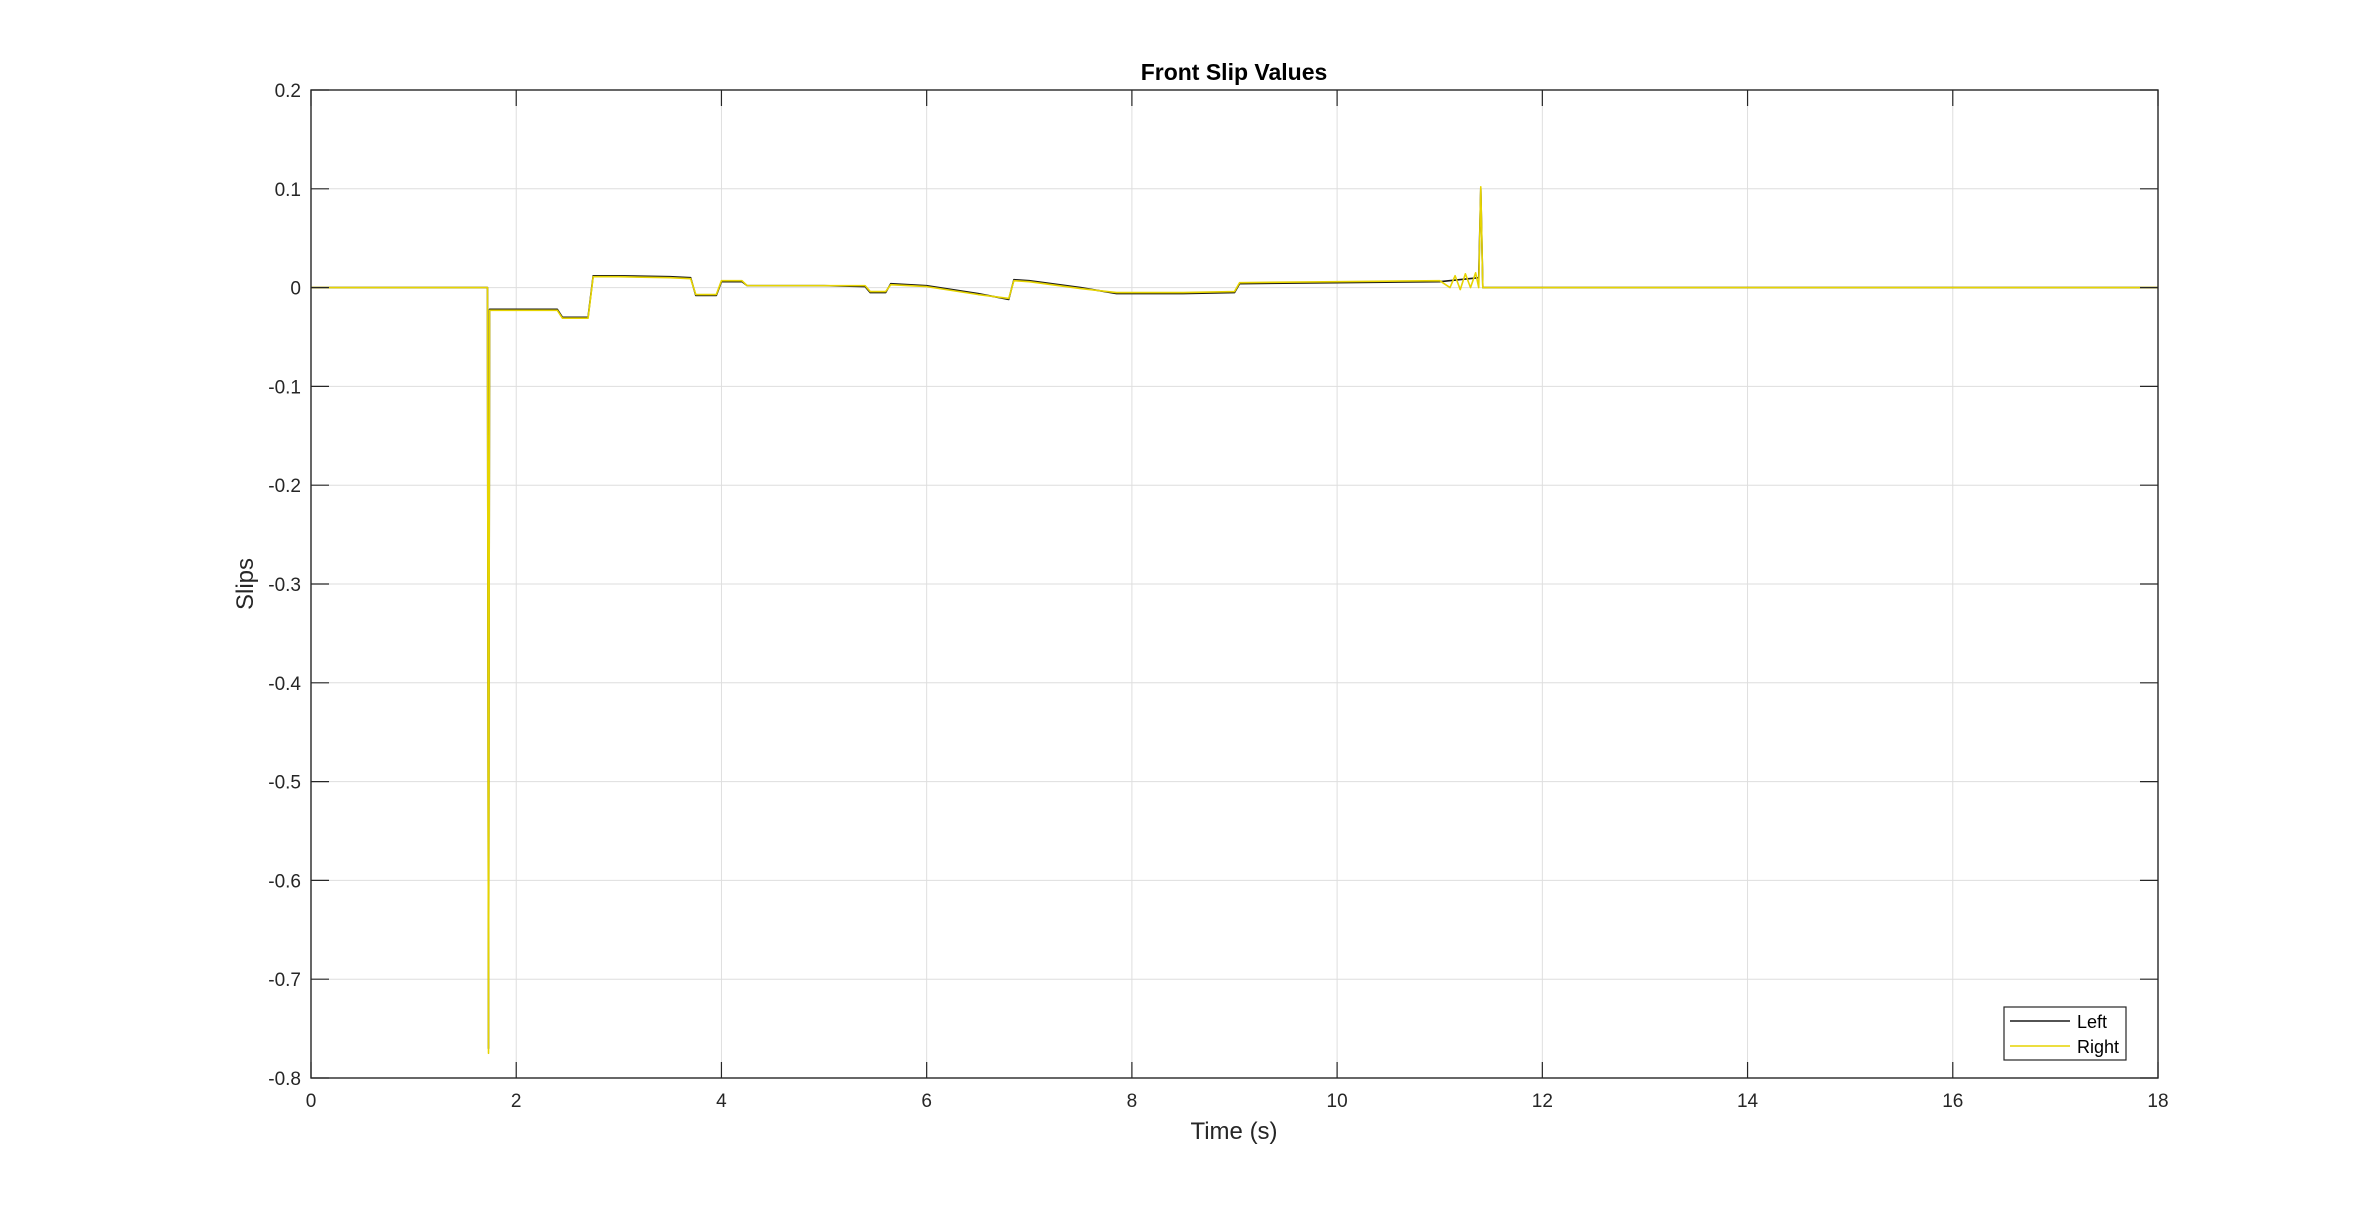 The height and width of the screenshot is (1205, 2375). I want to click on x-axis-label: Time (s), so click(1233, 1131).